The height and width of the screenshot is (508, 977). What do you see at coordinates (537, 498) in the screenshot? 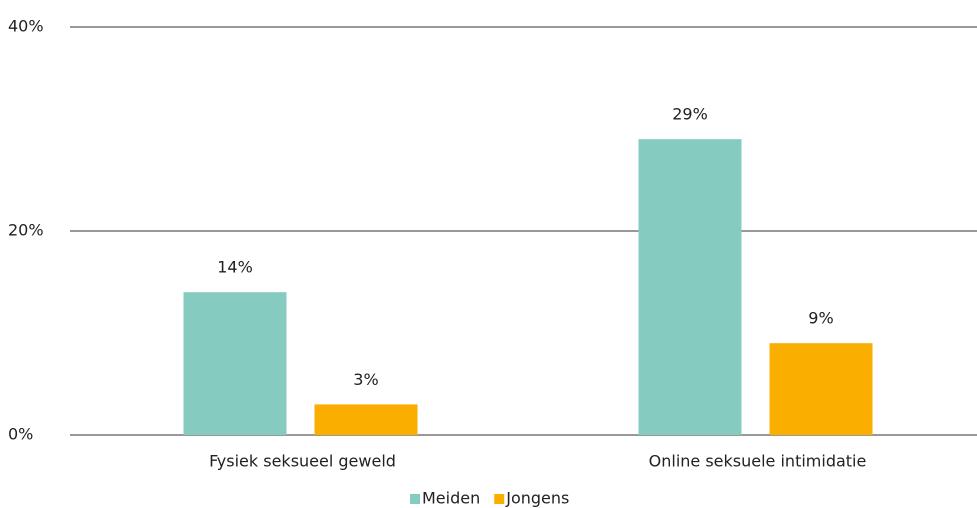
I see `legend-label: Jongens` at bounding box center [537, 498].